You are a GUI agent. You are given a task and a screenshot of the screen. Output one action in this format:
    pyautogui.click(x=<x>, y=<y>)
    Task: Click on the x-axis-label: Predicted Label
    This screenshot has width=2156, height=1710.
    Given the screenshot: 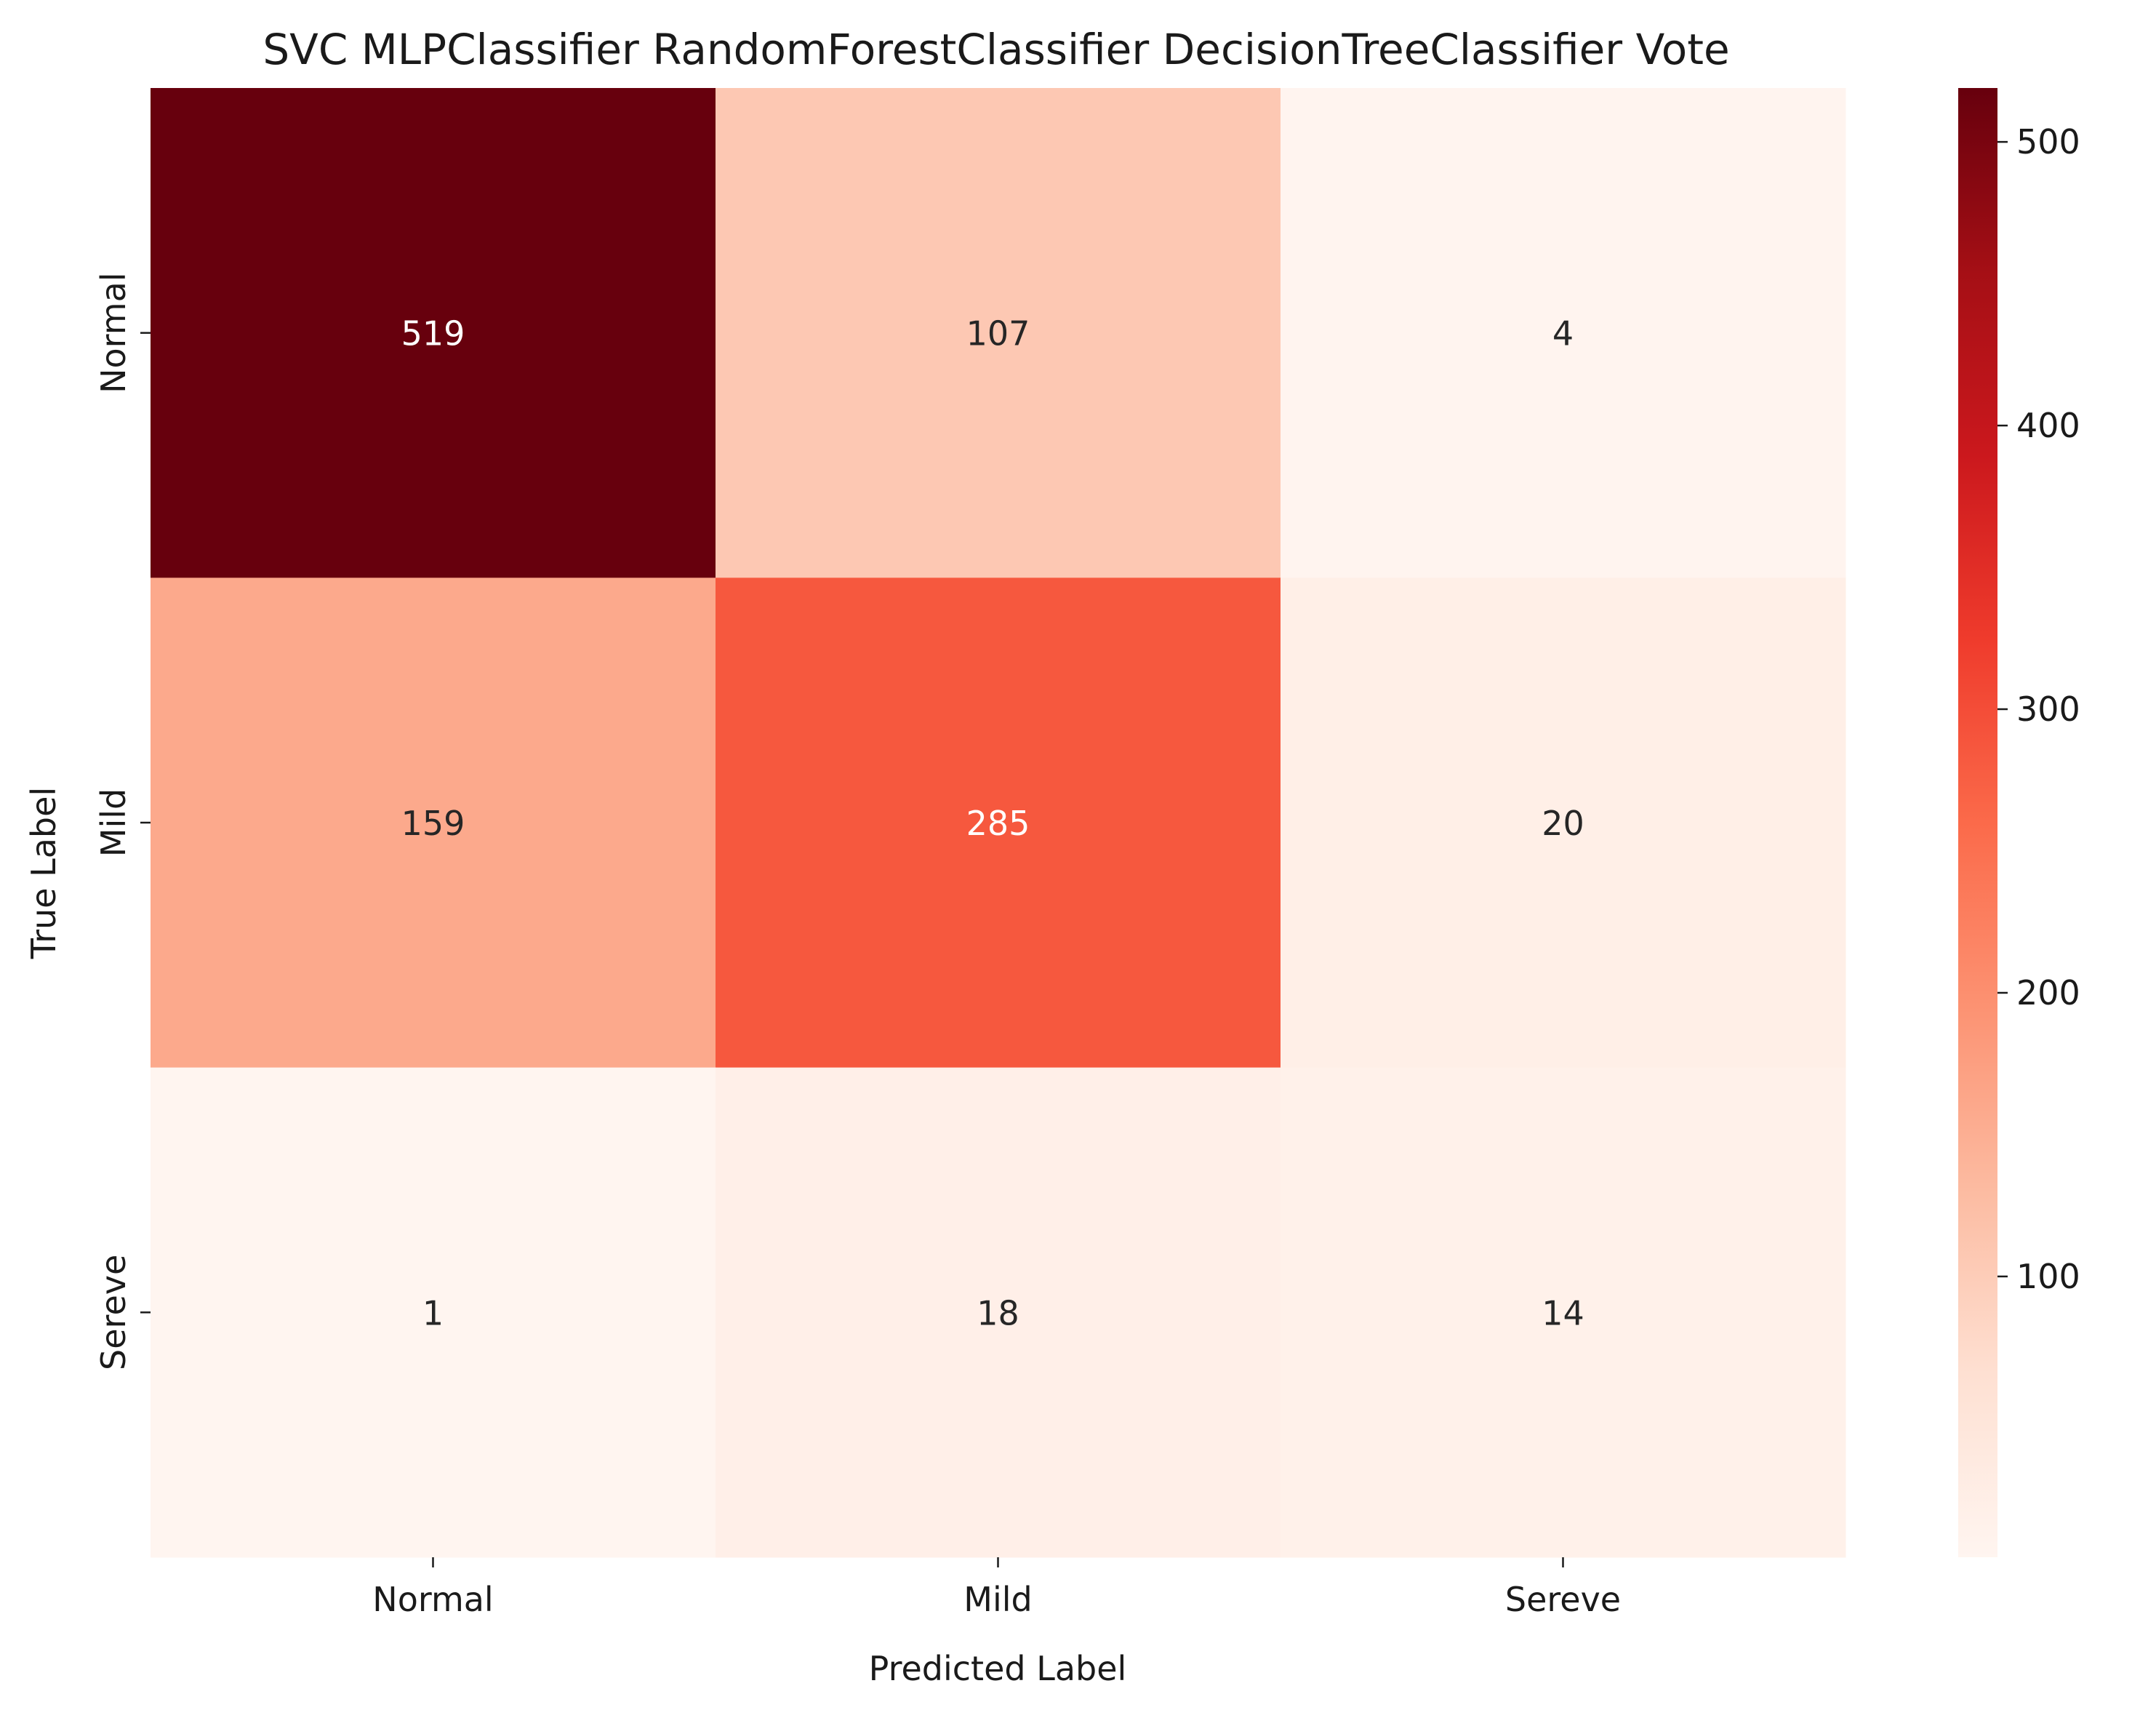 What is the action you would take?
    pyautogui.click(x=998, y=1668)
    